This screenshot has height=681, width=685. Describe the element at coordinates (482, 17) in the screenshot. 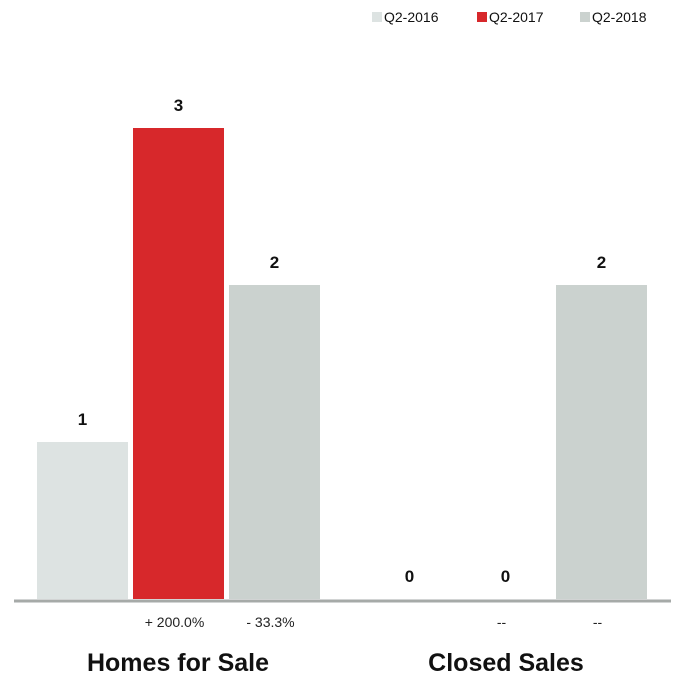

I see `legend-swatch-q2-2017` at that location.